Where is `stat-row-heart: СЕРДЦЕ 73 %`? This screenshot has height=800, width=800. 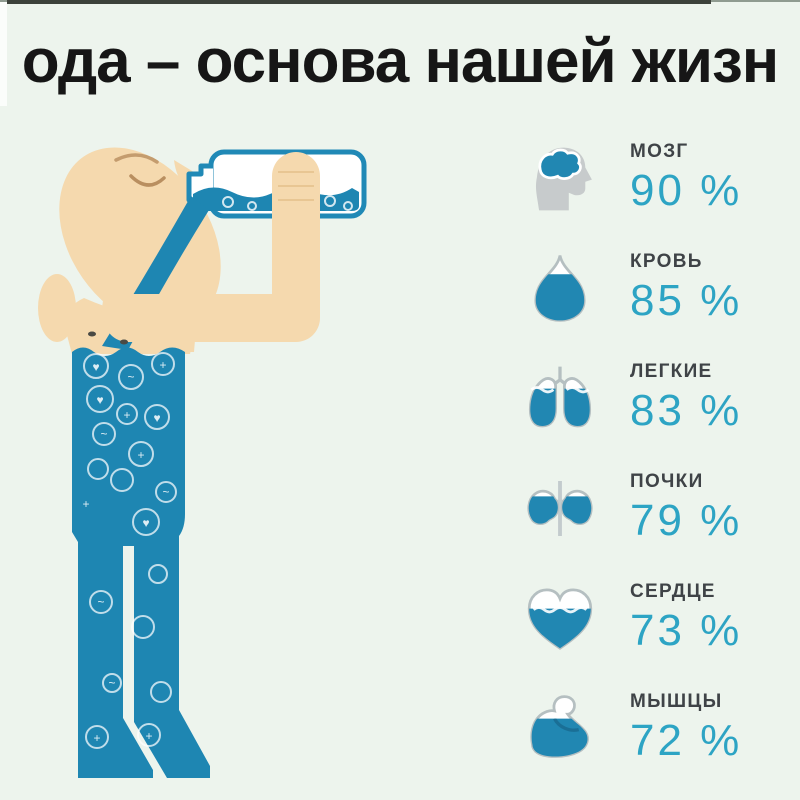 stat-row-heart: СЕРДЦЕ 73 % is located at coordinates (656, 618).